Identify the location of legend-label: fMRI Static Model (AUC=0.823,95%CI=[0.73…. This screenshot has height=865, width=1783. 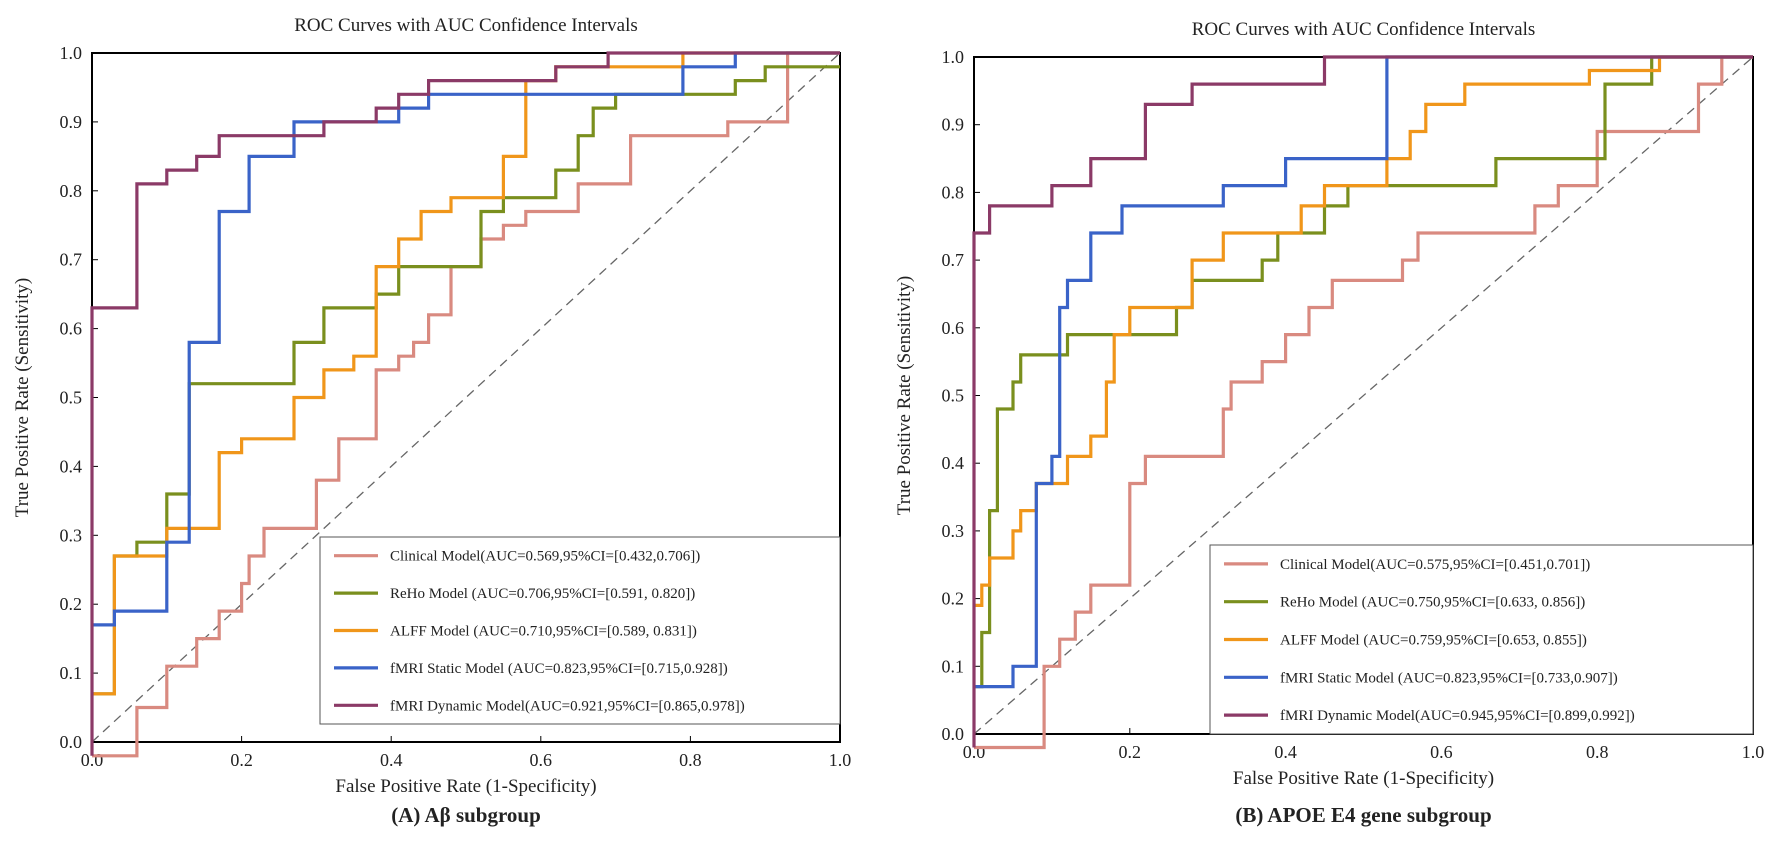
(1449, 678).